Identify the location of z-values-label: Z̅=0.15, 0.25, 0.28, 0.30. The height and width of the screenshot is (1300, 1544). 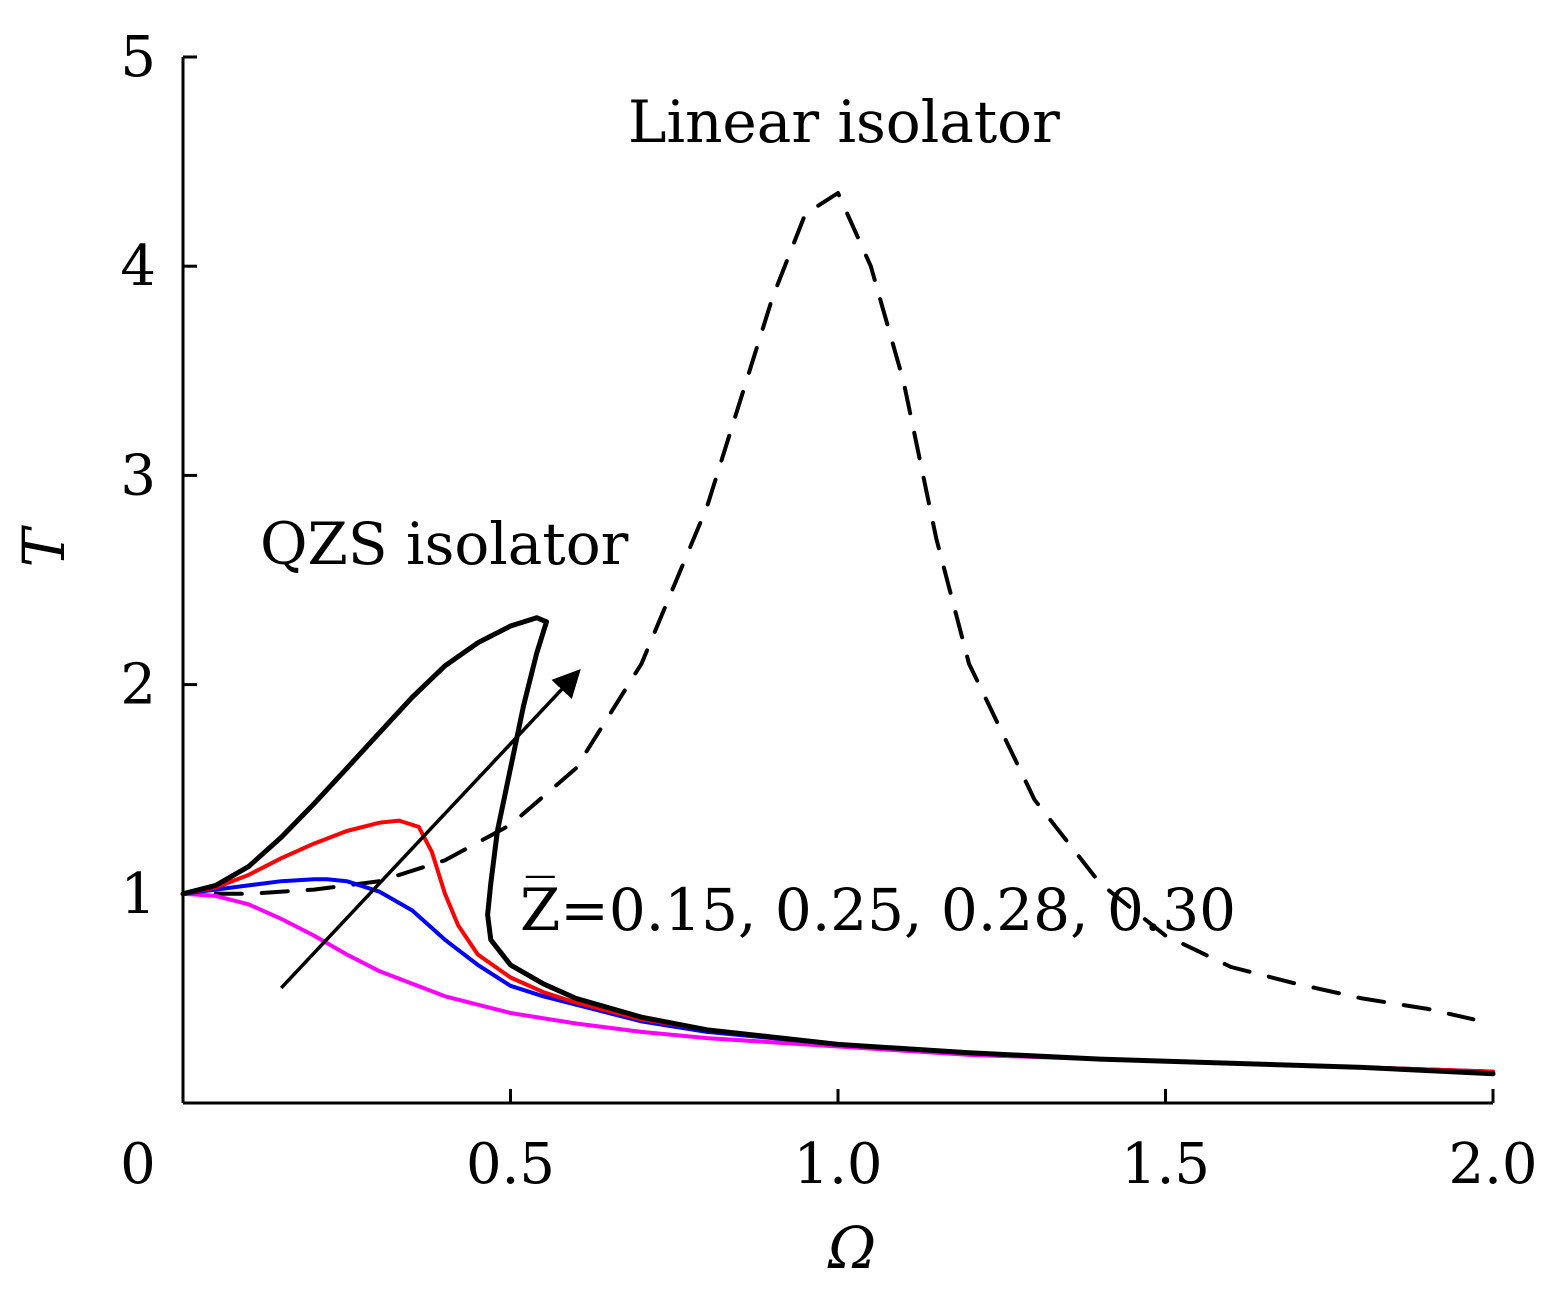
(878, 909).